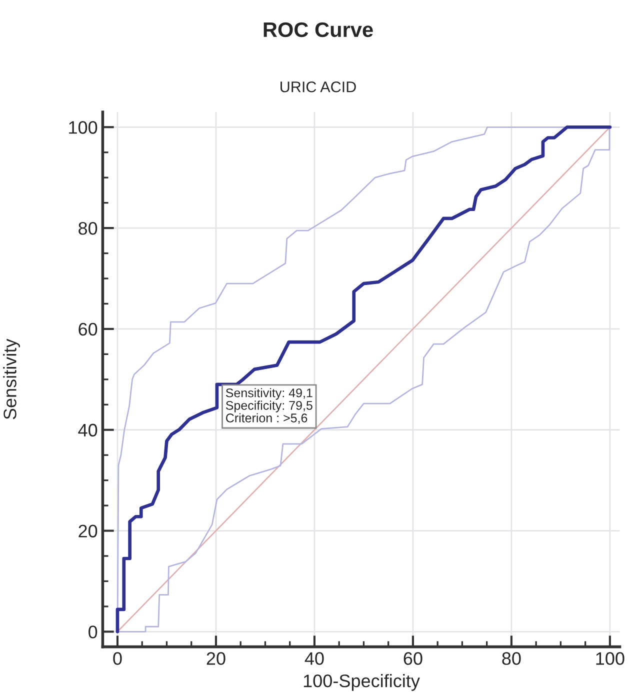 The image size is (636, 700). I want to click on chart-subtitle: URIC ACID, so click(318, 86).